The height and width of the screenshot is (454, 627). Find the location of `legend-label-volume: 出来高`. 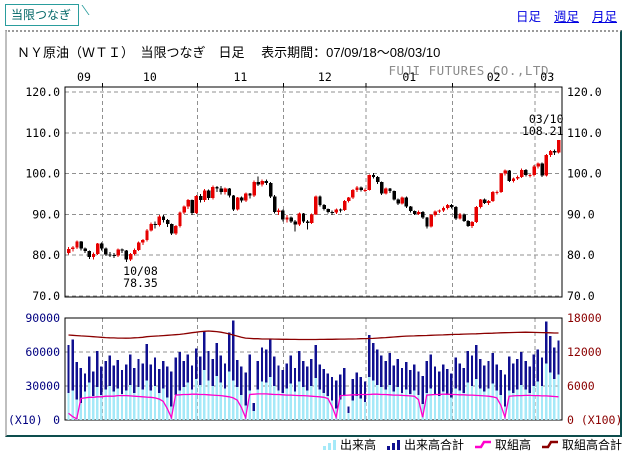

legend-label-volume: 出来高 is located at coordinates (357, 444).